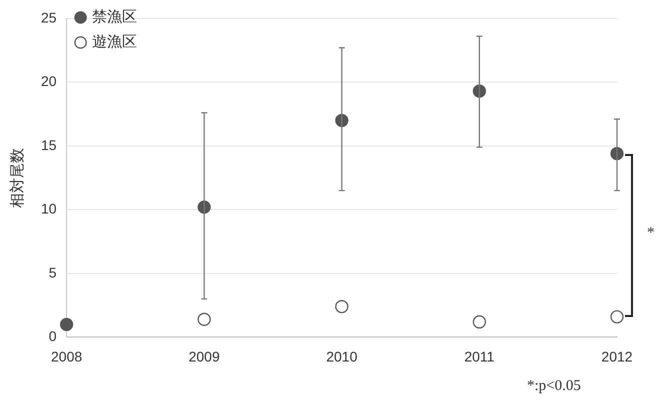  What do you see at coordinates (554, 386) in the screenshot?
I see `text: *:p<0.05` at bounding box center [554, 386].